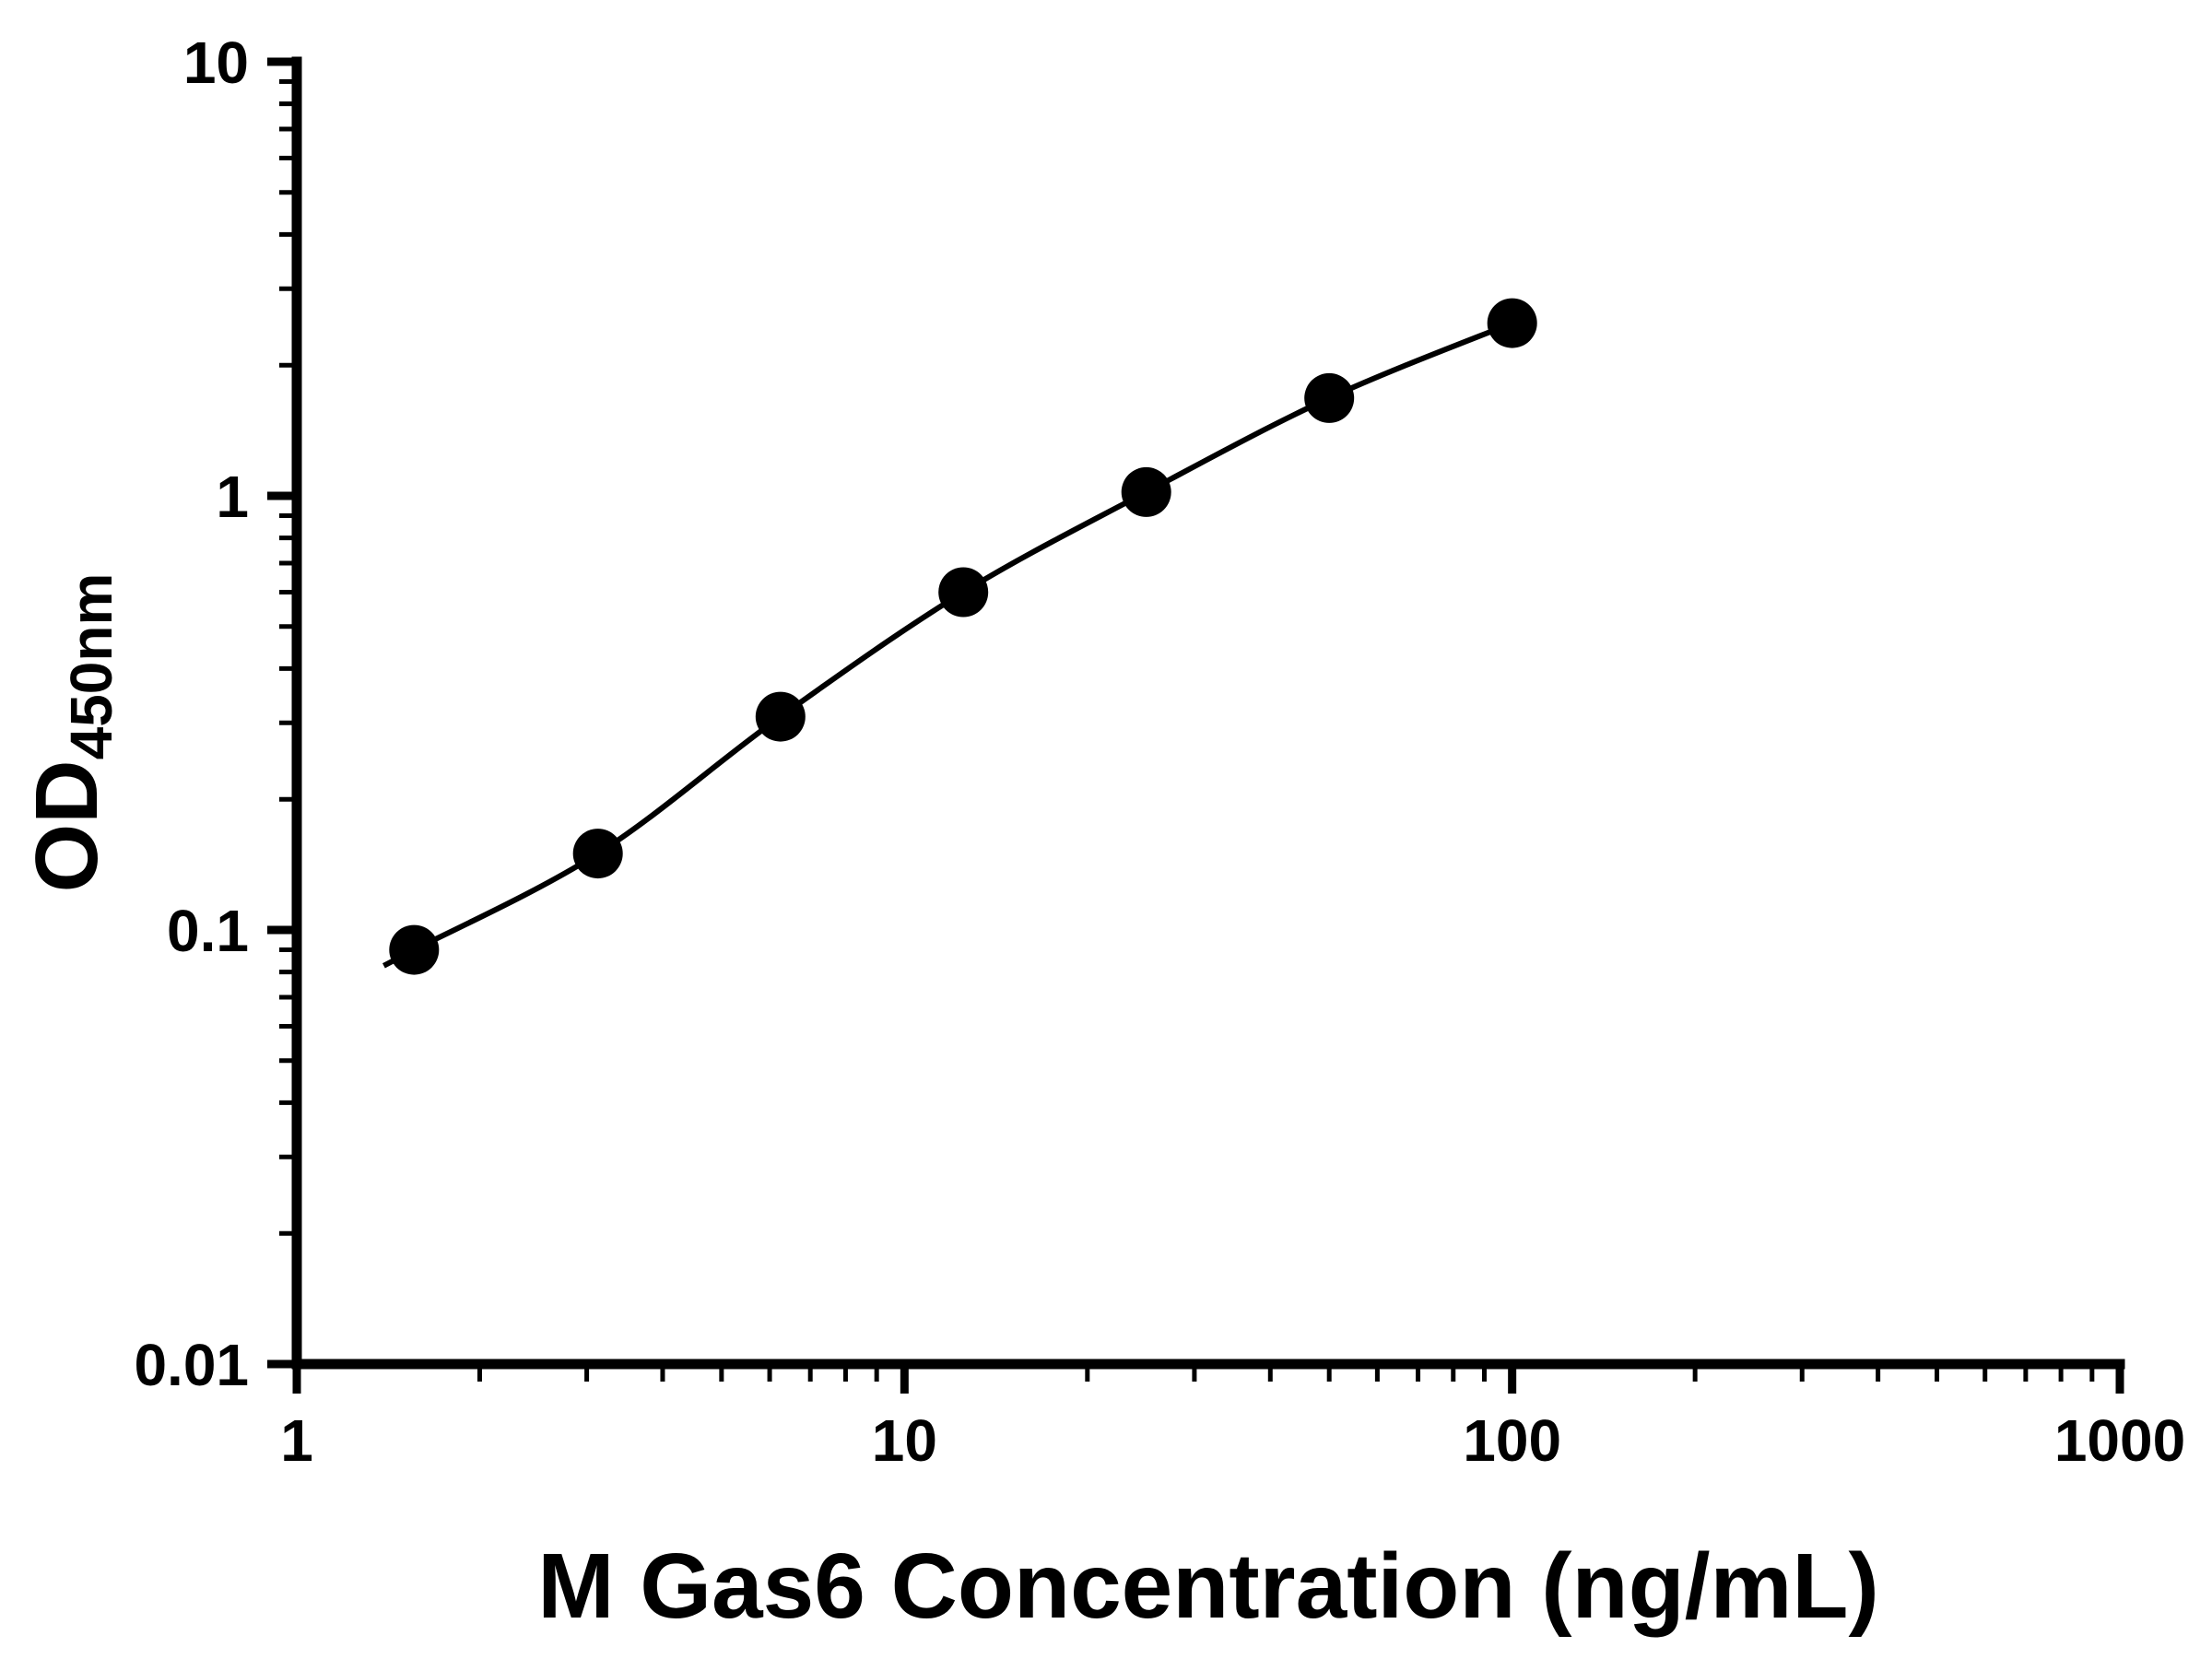  I want to click on x-tick-label: 10, so click(904, 1440).